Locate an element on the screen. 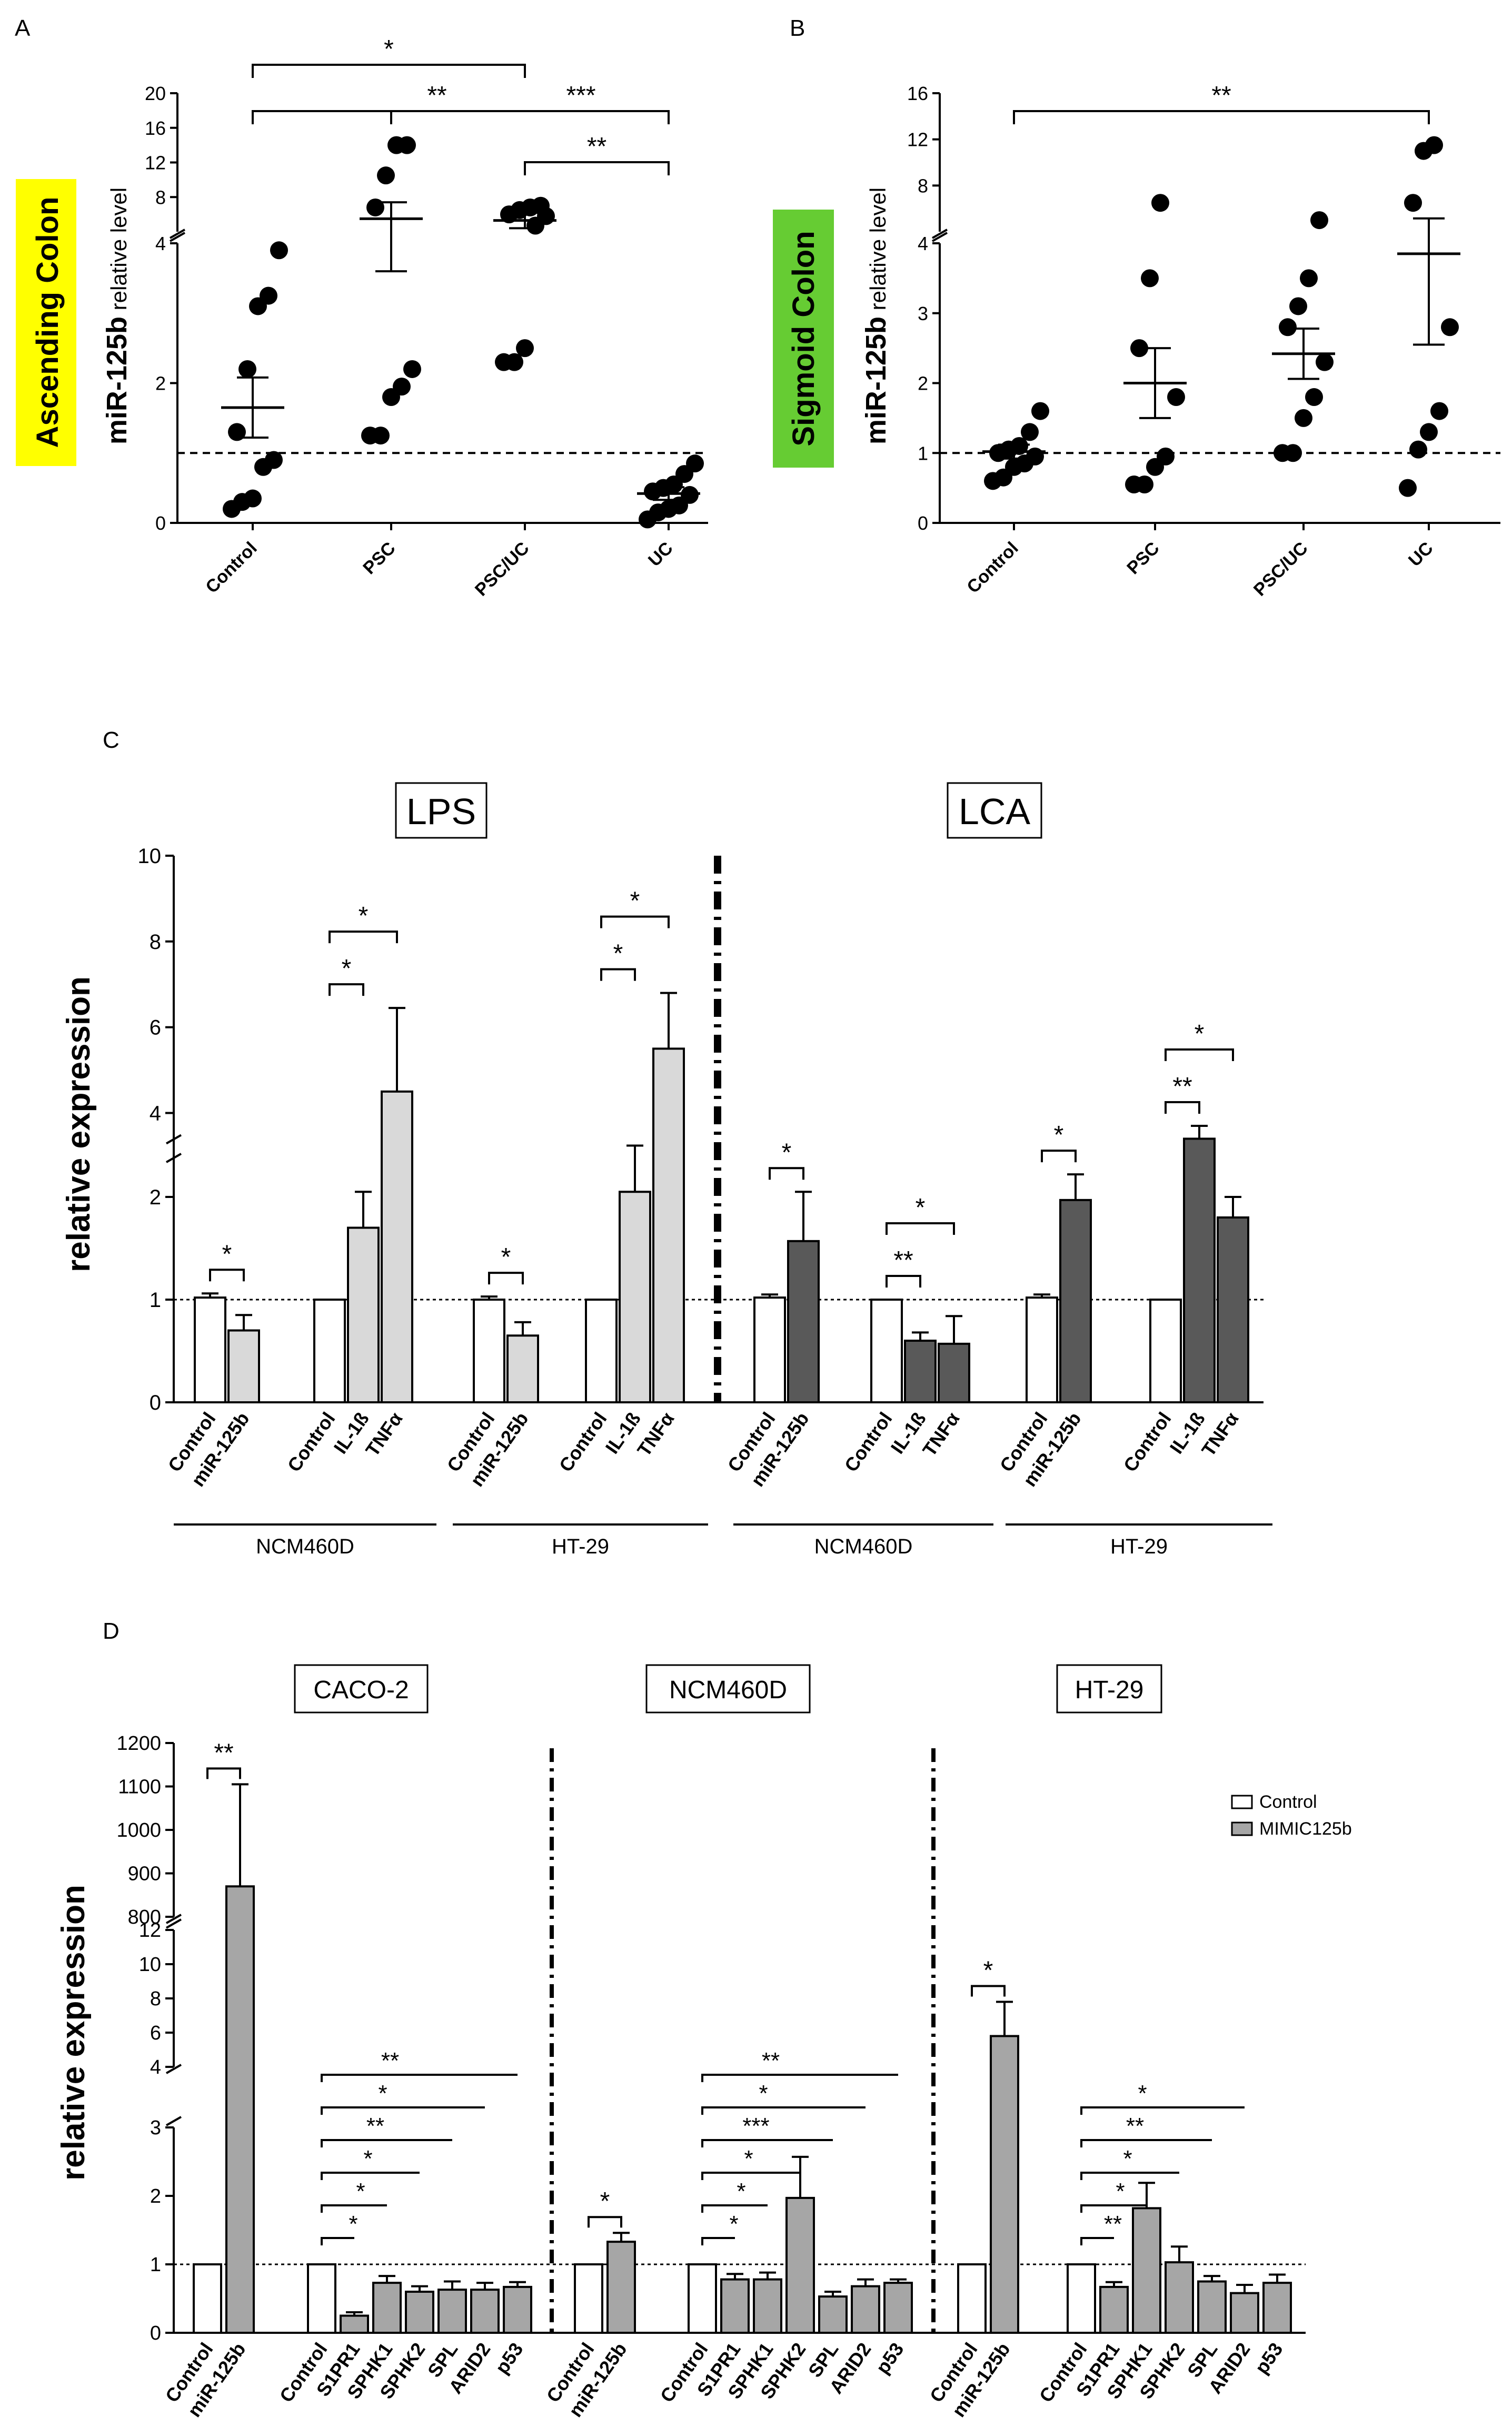  significance-ht-29-mimic-bracket is located at coordinates (989, 1991).